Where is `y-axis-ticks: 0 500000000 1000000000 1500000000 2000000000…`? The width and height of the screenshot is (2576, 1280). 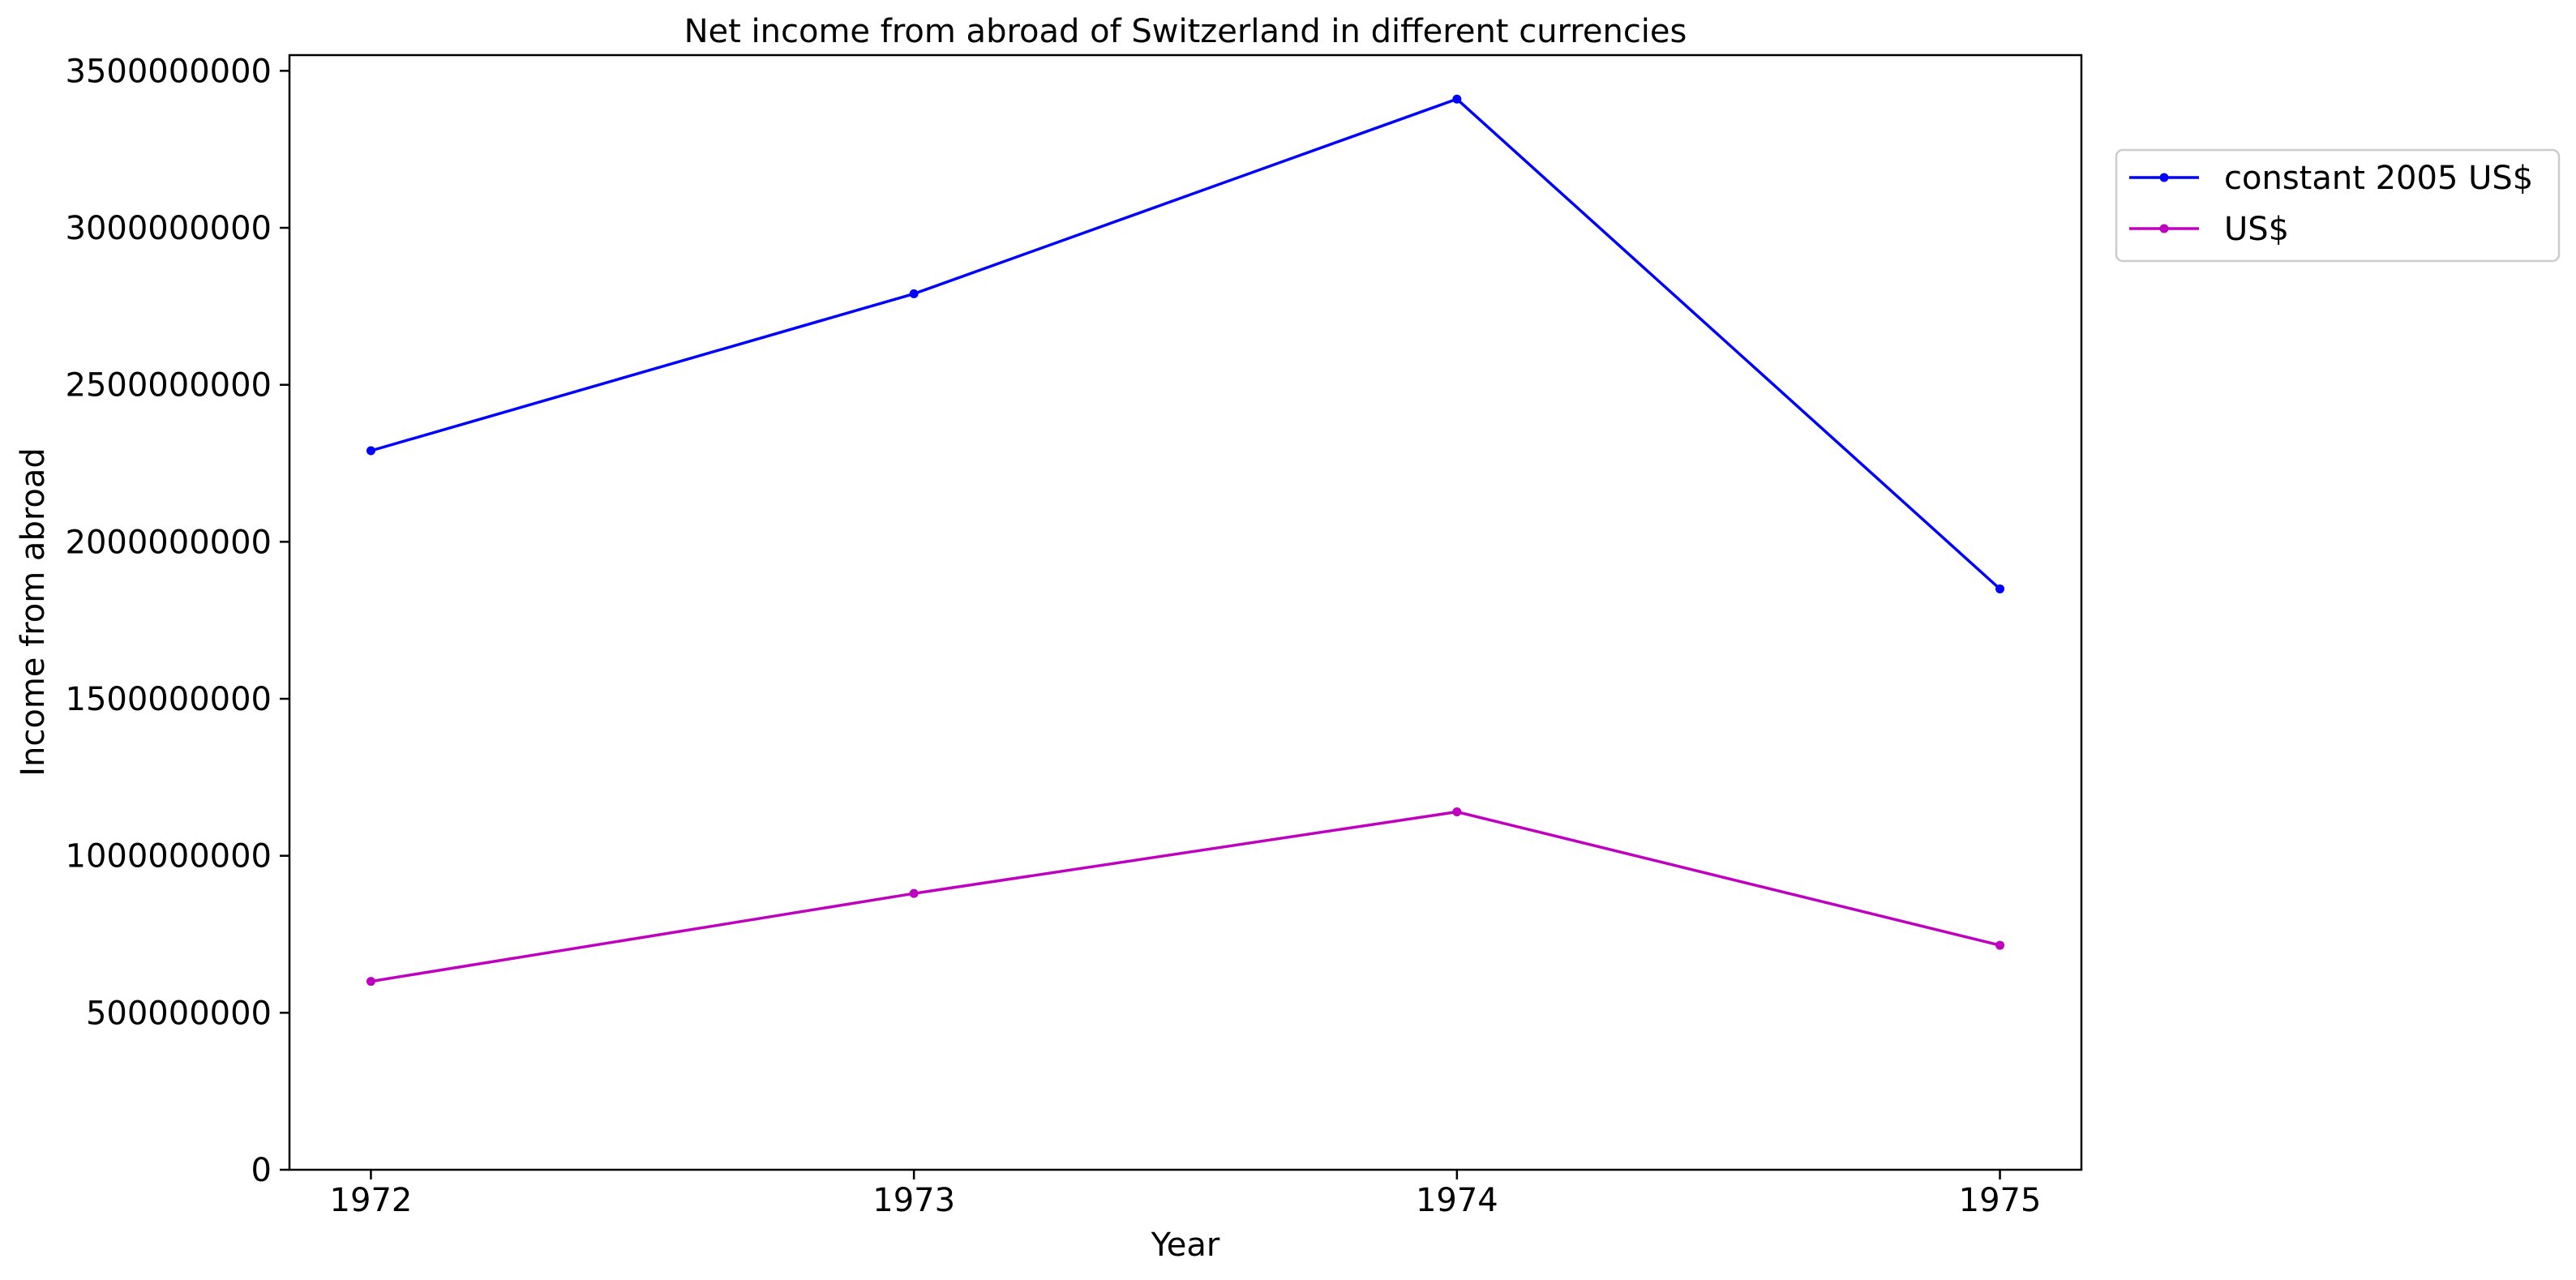 y-axis-ticks: 0 500000000 1000000000 1500000000 2000000000… is located at coordinates (177, 621).